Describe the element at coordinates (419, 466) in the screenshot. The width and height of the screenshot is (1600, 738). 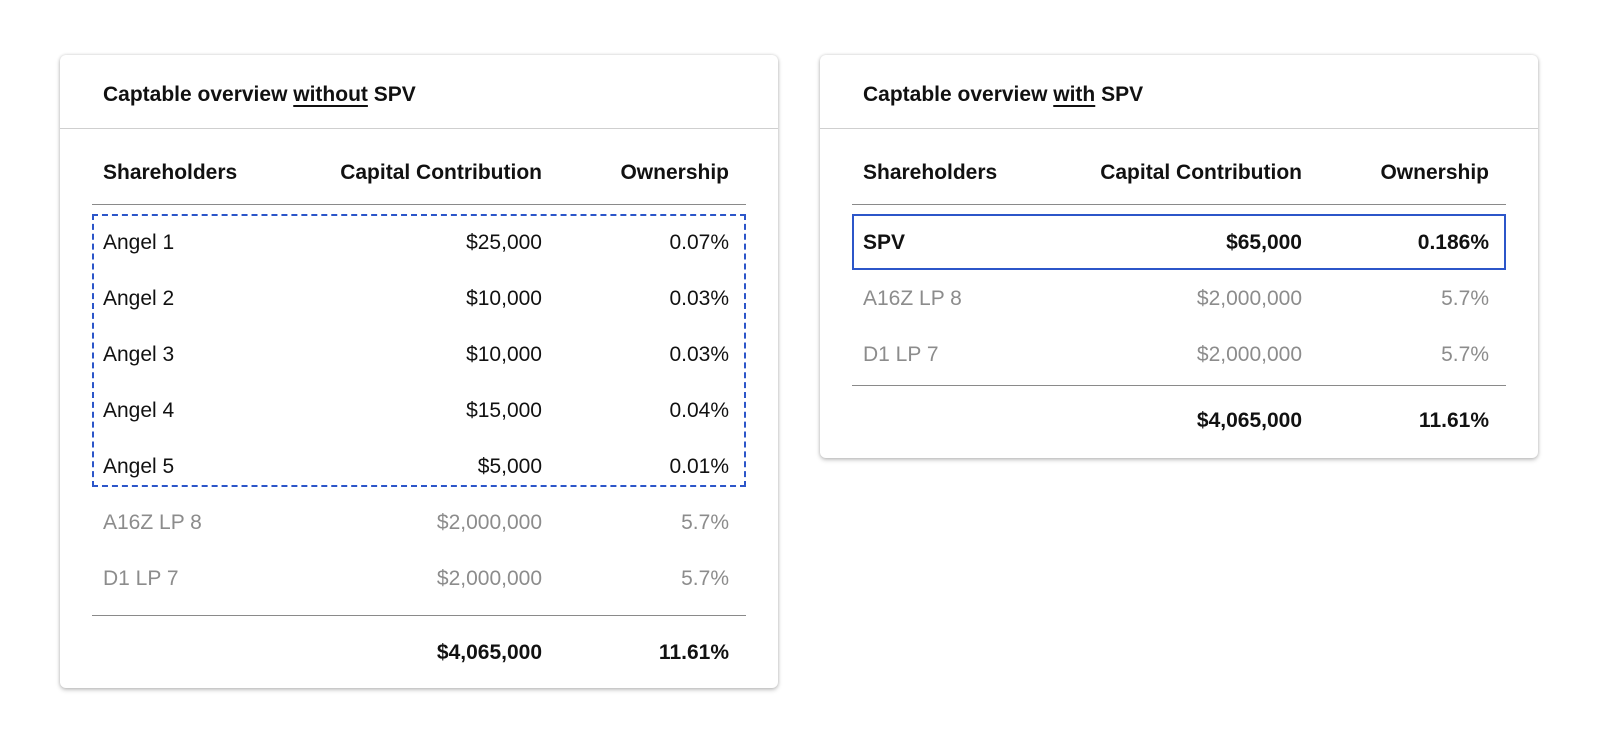
I see `table-row: Angel 5 $5,000 0.01%` at that location.